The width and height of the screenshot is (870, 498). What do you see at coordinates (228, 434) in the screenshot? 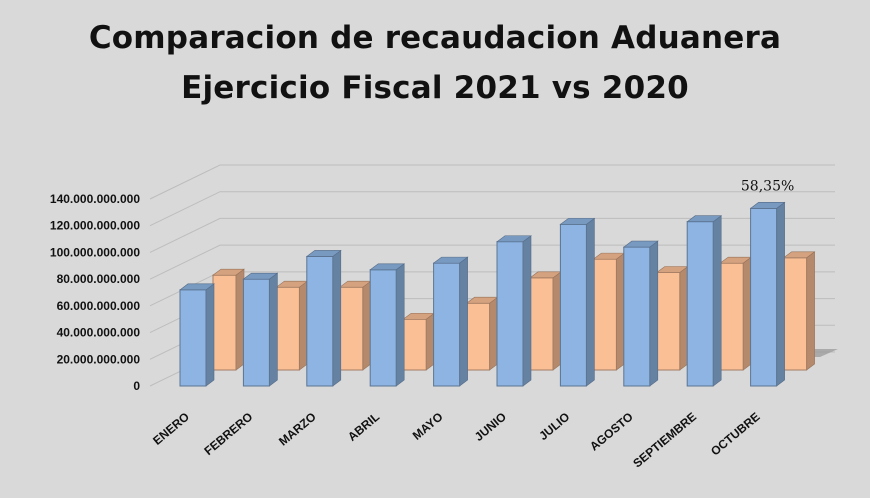
I see `x-tick-label: FEBRERO` at bounding box center [228, 434].